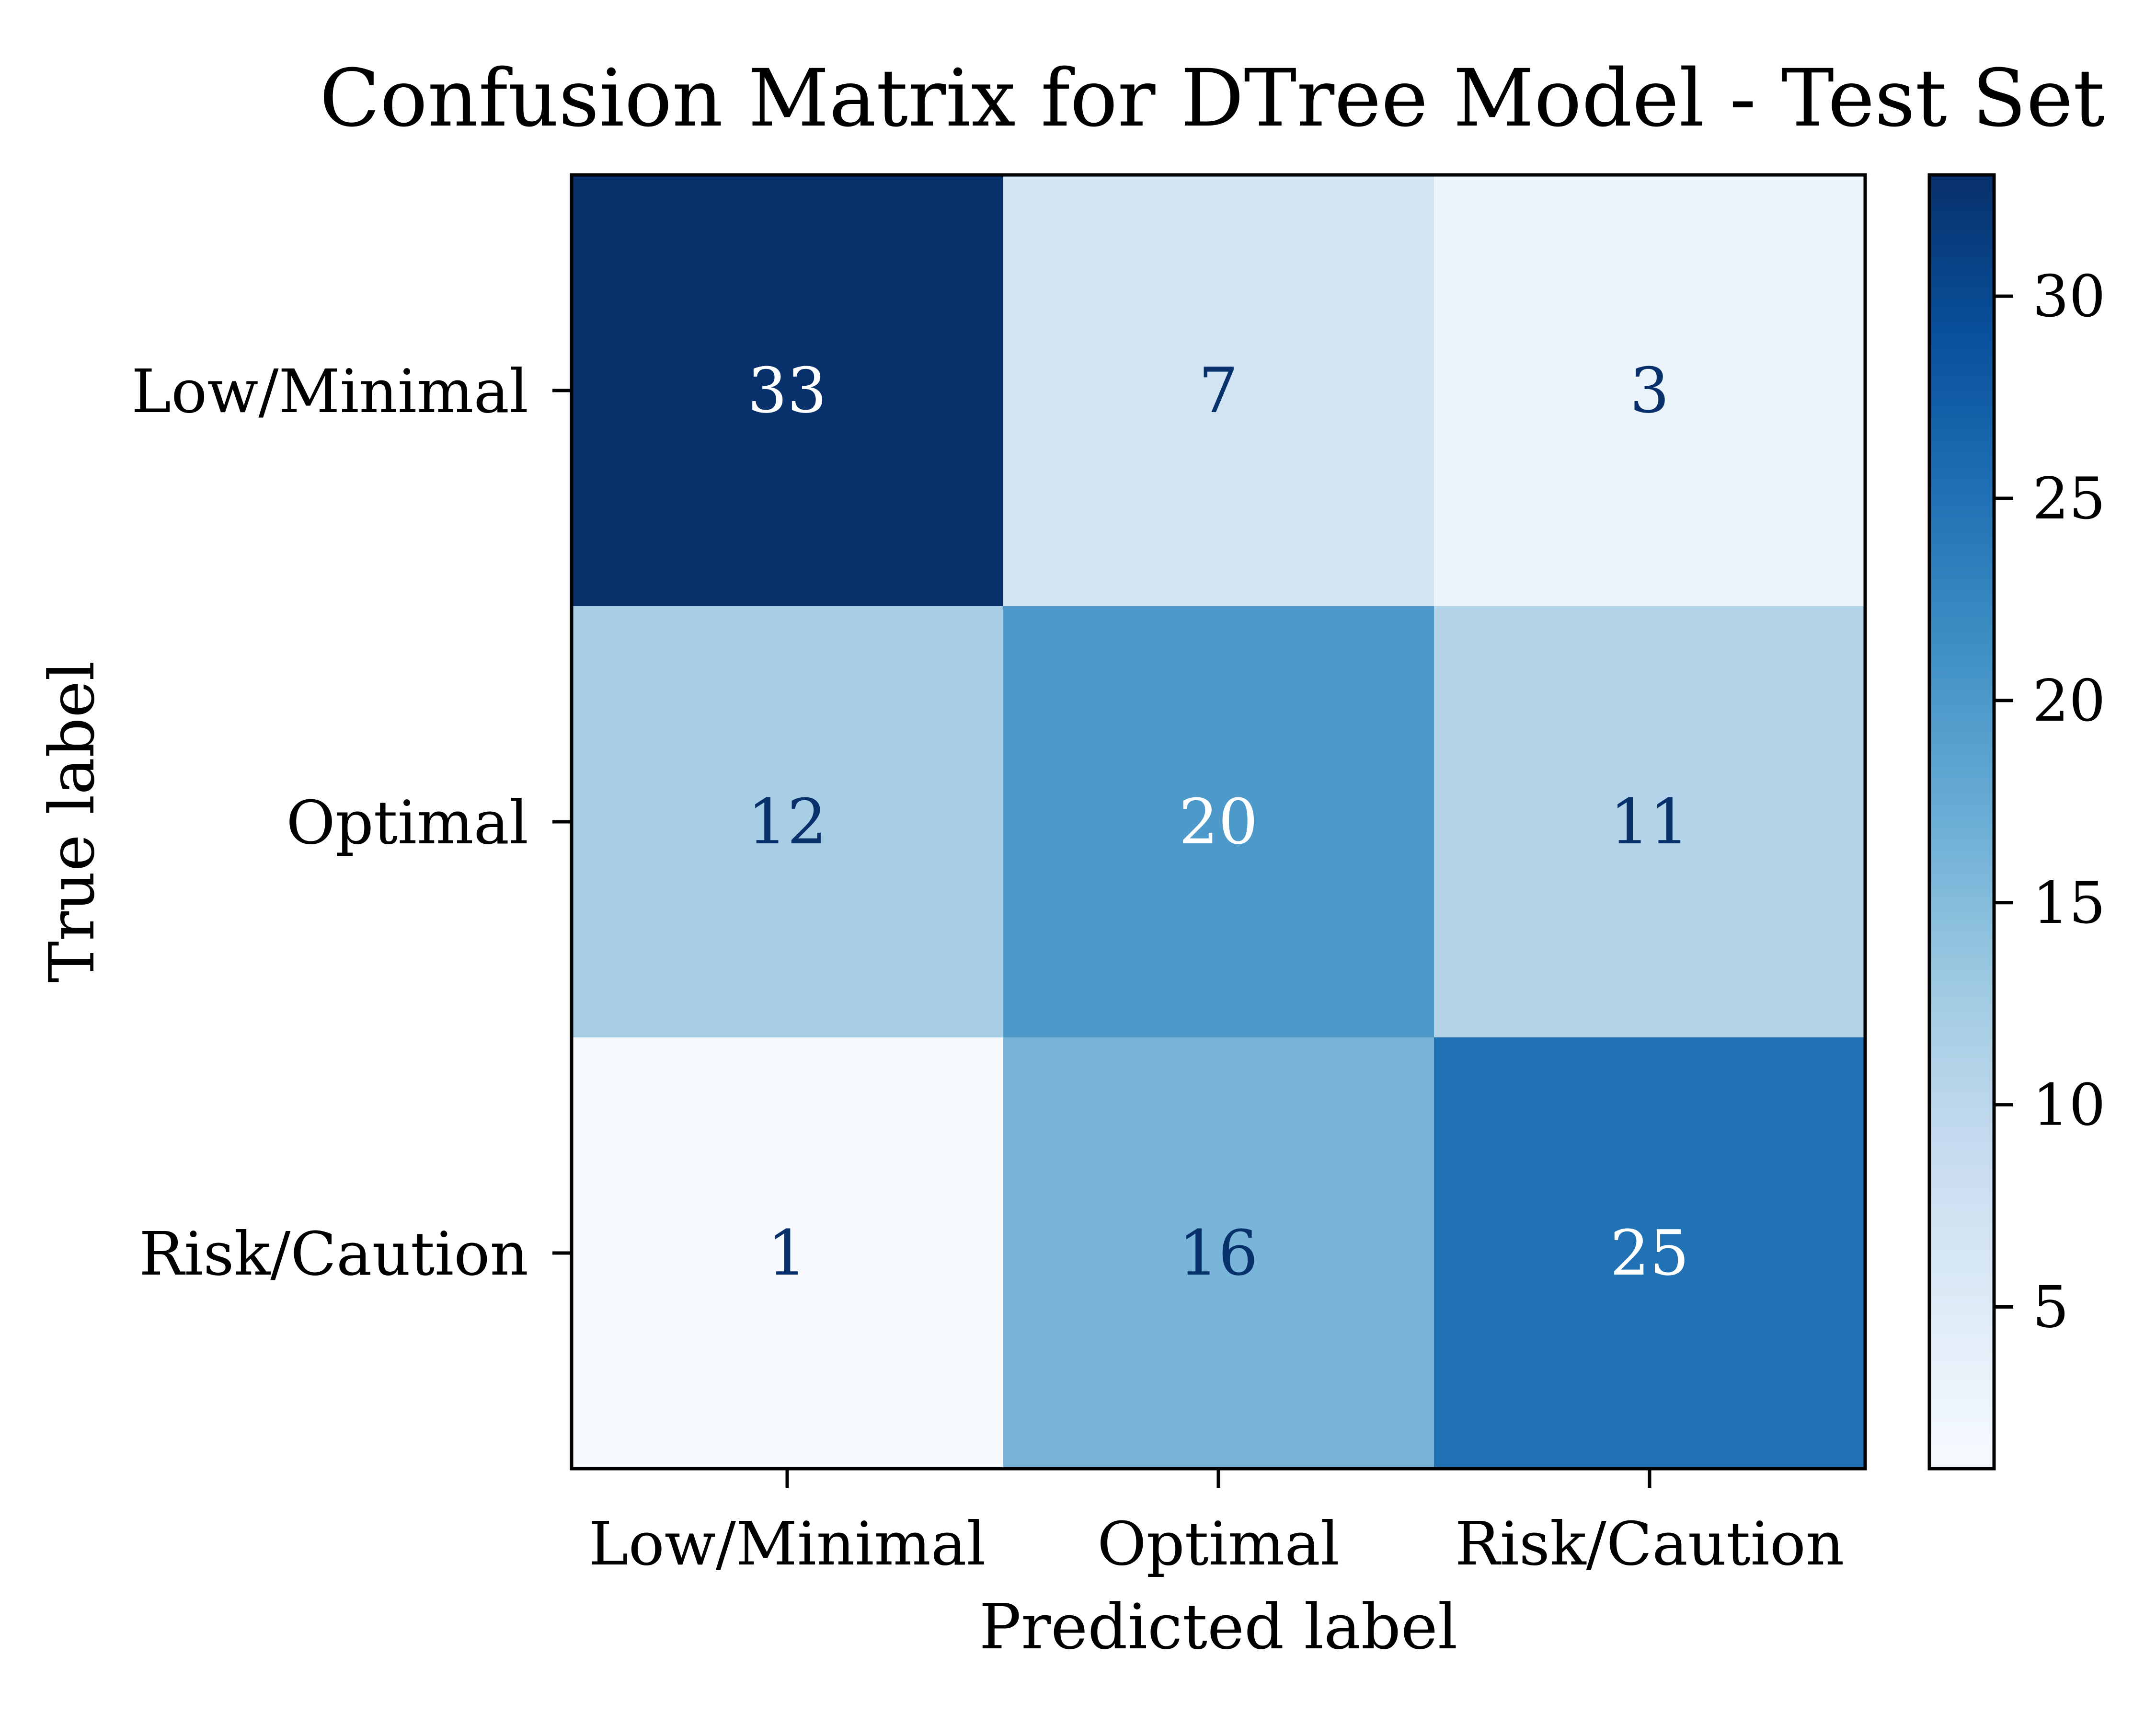 The width and height of the screenshot is (2156, 1725). I want to click on cell-value-r1-c0: 12, so click(786, 821).